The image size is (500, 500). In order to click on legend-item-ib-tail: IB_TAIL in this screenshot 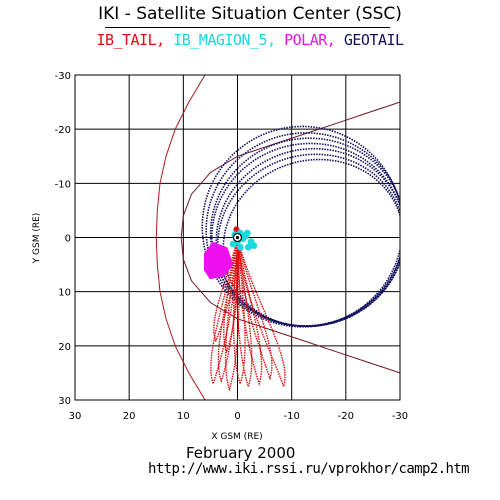, I will do `click(126, 40)`.